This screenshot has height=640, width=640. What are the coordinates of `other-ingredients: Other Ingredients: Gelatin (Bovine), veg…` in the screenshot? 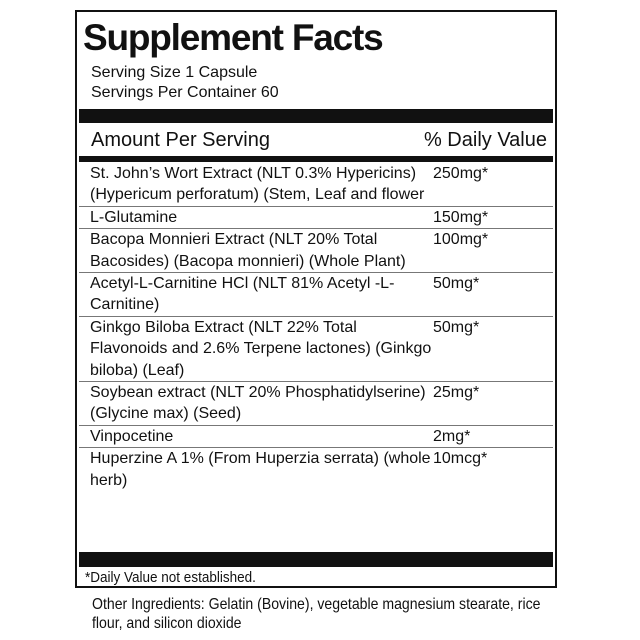 It's located at (316, 614).